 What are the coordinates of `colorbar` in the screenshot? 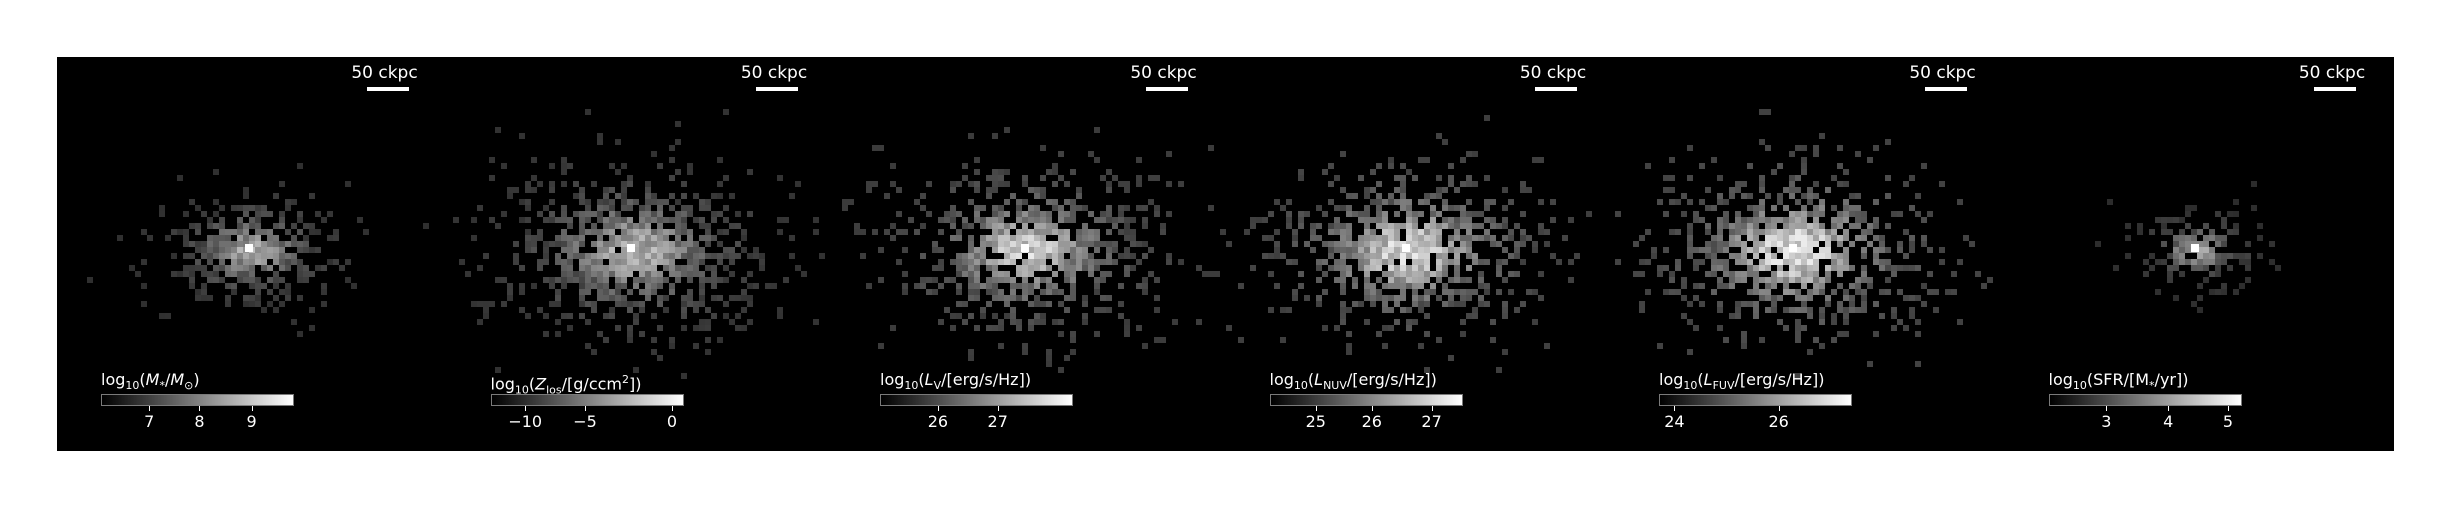 It's located at (197, 400).